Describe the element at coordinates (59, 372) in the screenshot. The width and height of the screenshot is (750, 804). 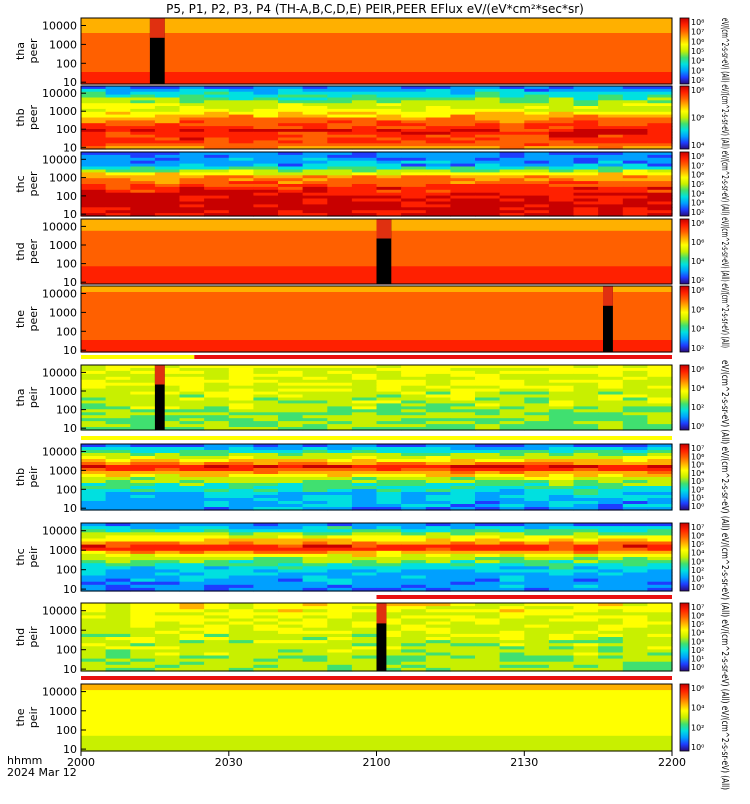
I see `y-tick-label: 10000` at that location.